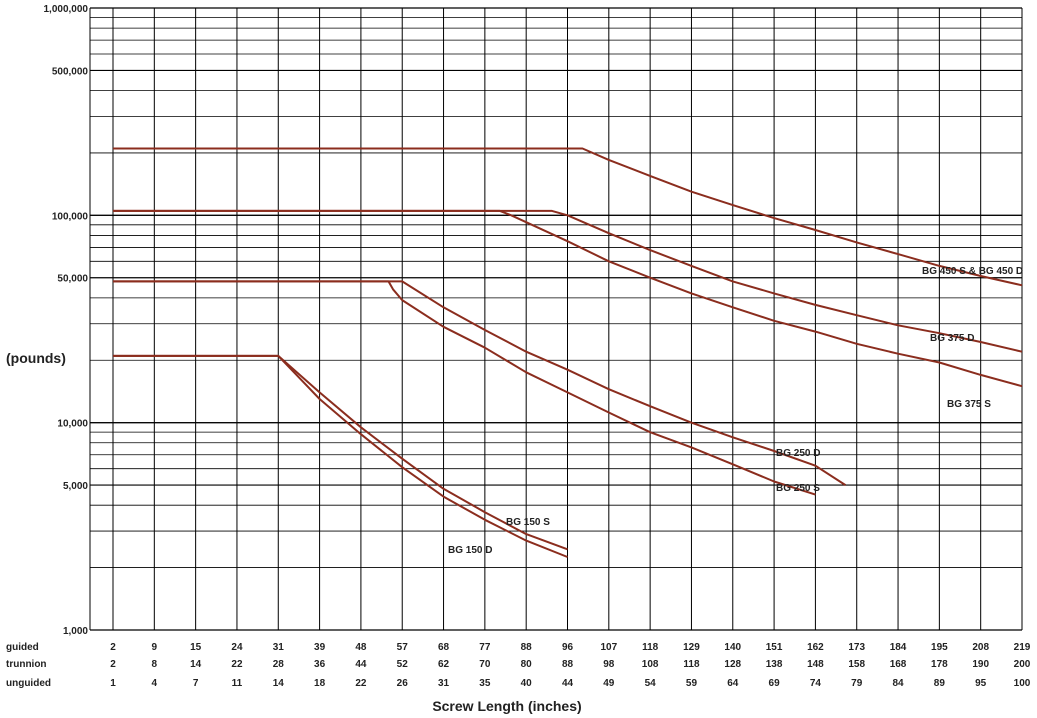 This screenshot has width=1037, height=718. I want to click on y-tick-label: 500,000, so click(70, 71).